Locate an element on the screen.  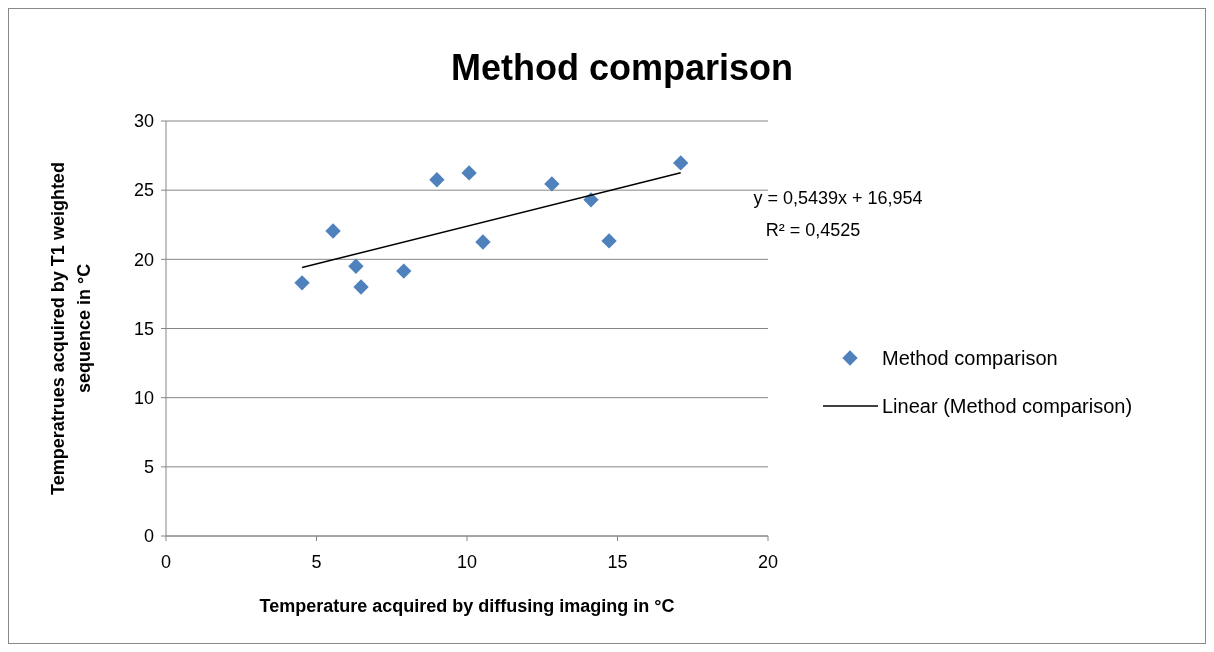
x-tick-label: 5 is located at coordinates (316, 562).